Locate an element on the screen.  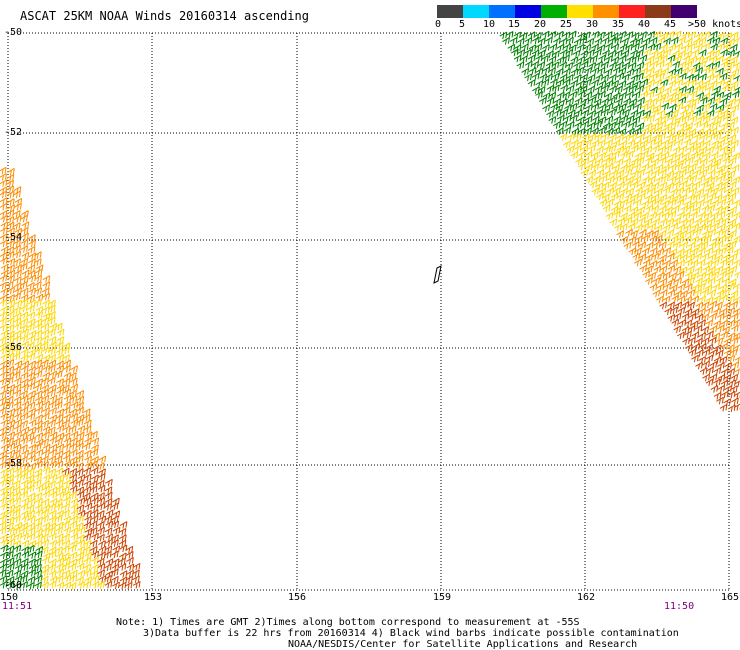
wind-speed-legend: 0 5 10 15 20 25 30 35 40 45 >50 knots is located at coordinates (587, 18).